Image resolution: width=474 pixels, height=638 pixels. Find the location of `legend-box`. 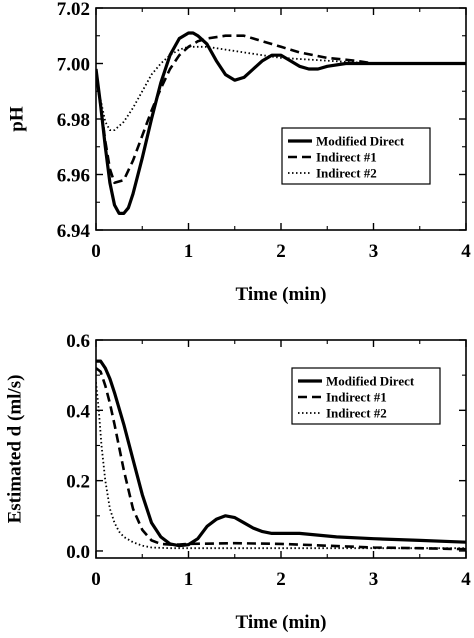

legend-box is located at coordinates (366, 396).